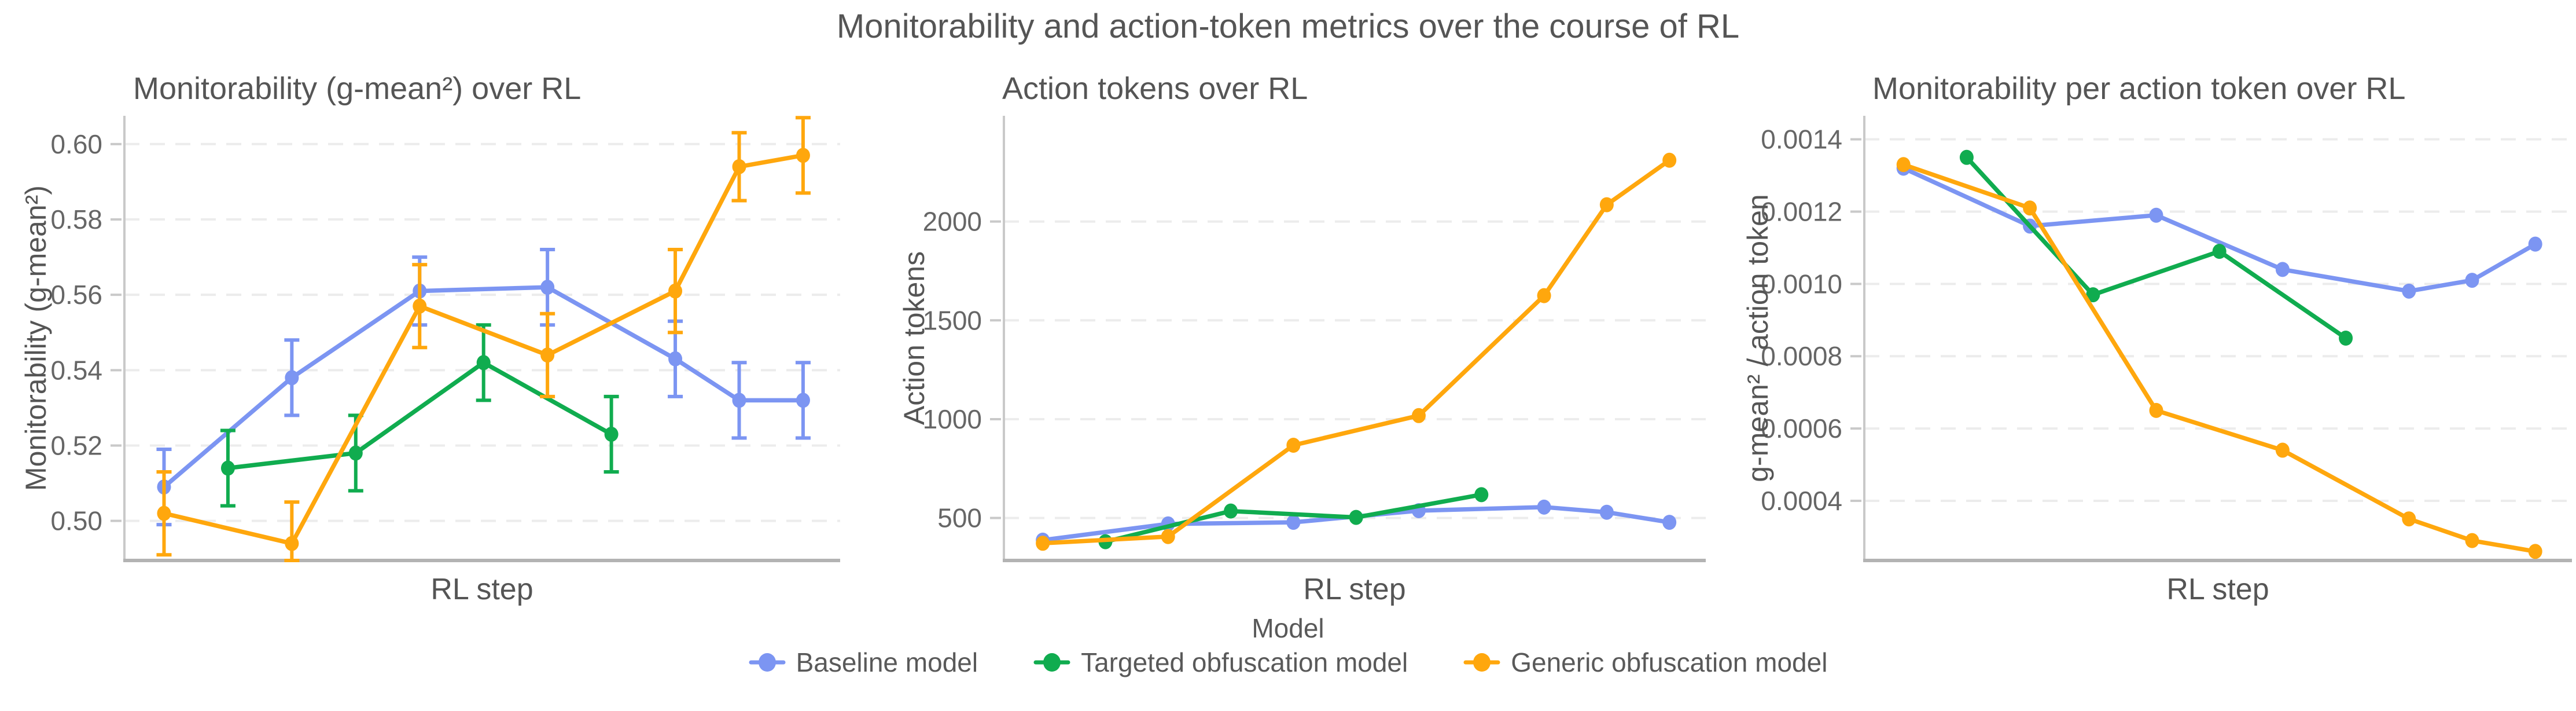 The image size is (2576, 711). I want to click on y-tick-label: 0.0014, so click(1801, 139).